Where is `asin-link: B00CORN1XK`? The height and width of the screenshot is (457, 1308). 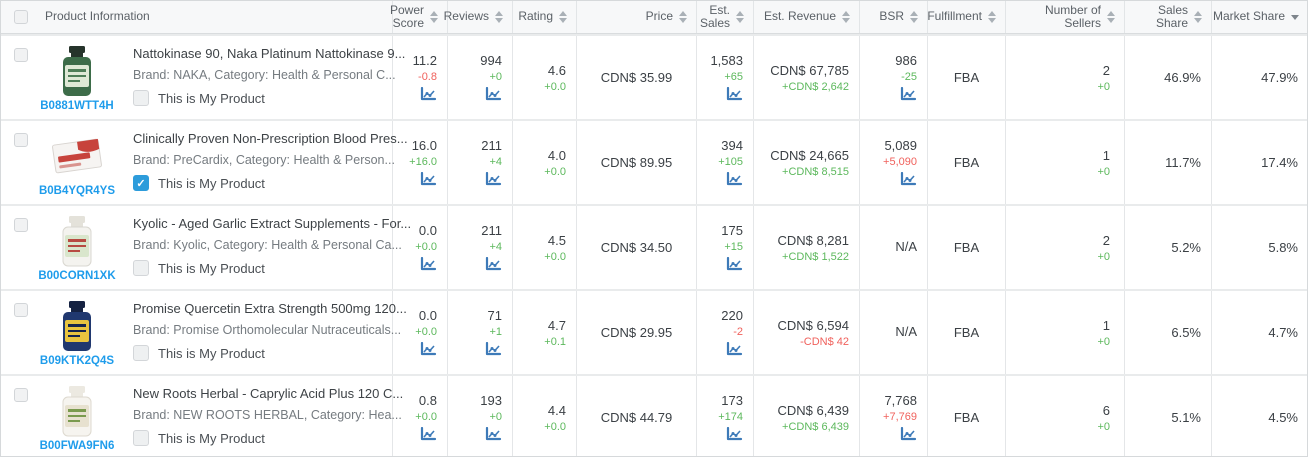 asin-link: B00CORN1XK is located at coordinates (77, 276).